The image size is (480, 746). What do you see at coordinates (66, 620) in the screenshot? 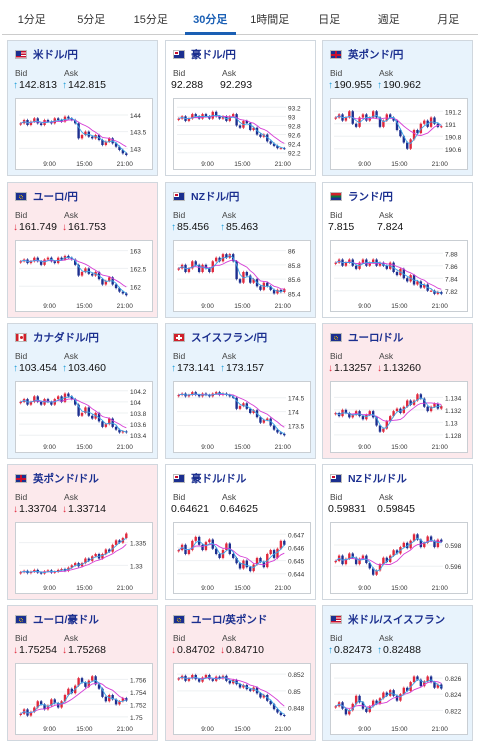
I see `pair-title: ユーロ/豪ドル` at bounding box center [66, 620].